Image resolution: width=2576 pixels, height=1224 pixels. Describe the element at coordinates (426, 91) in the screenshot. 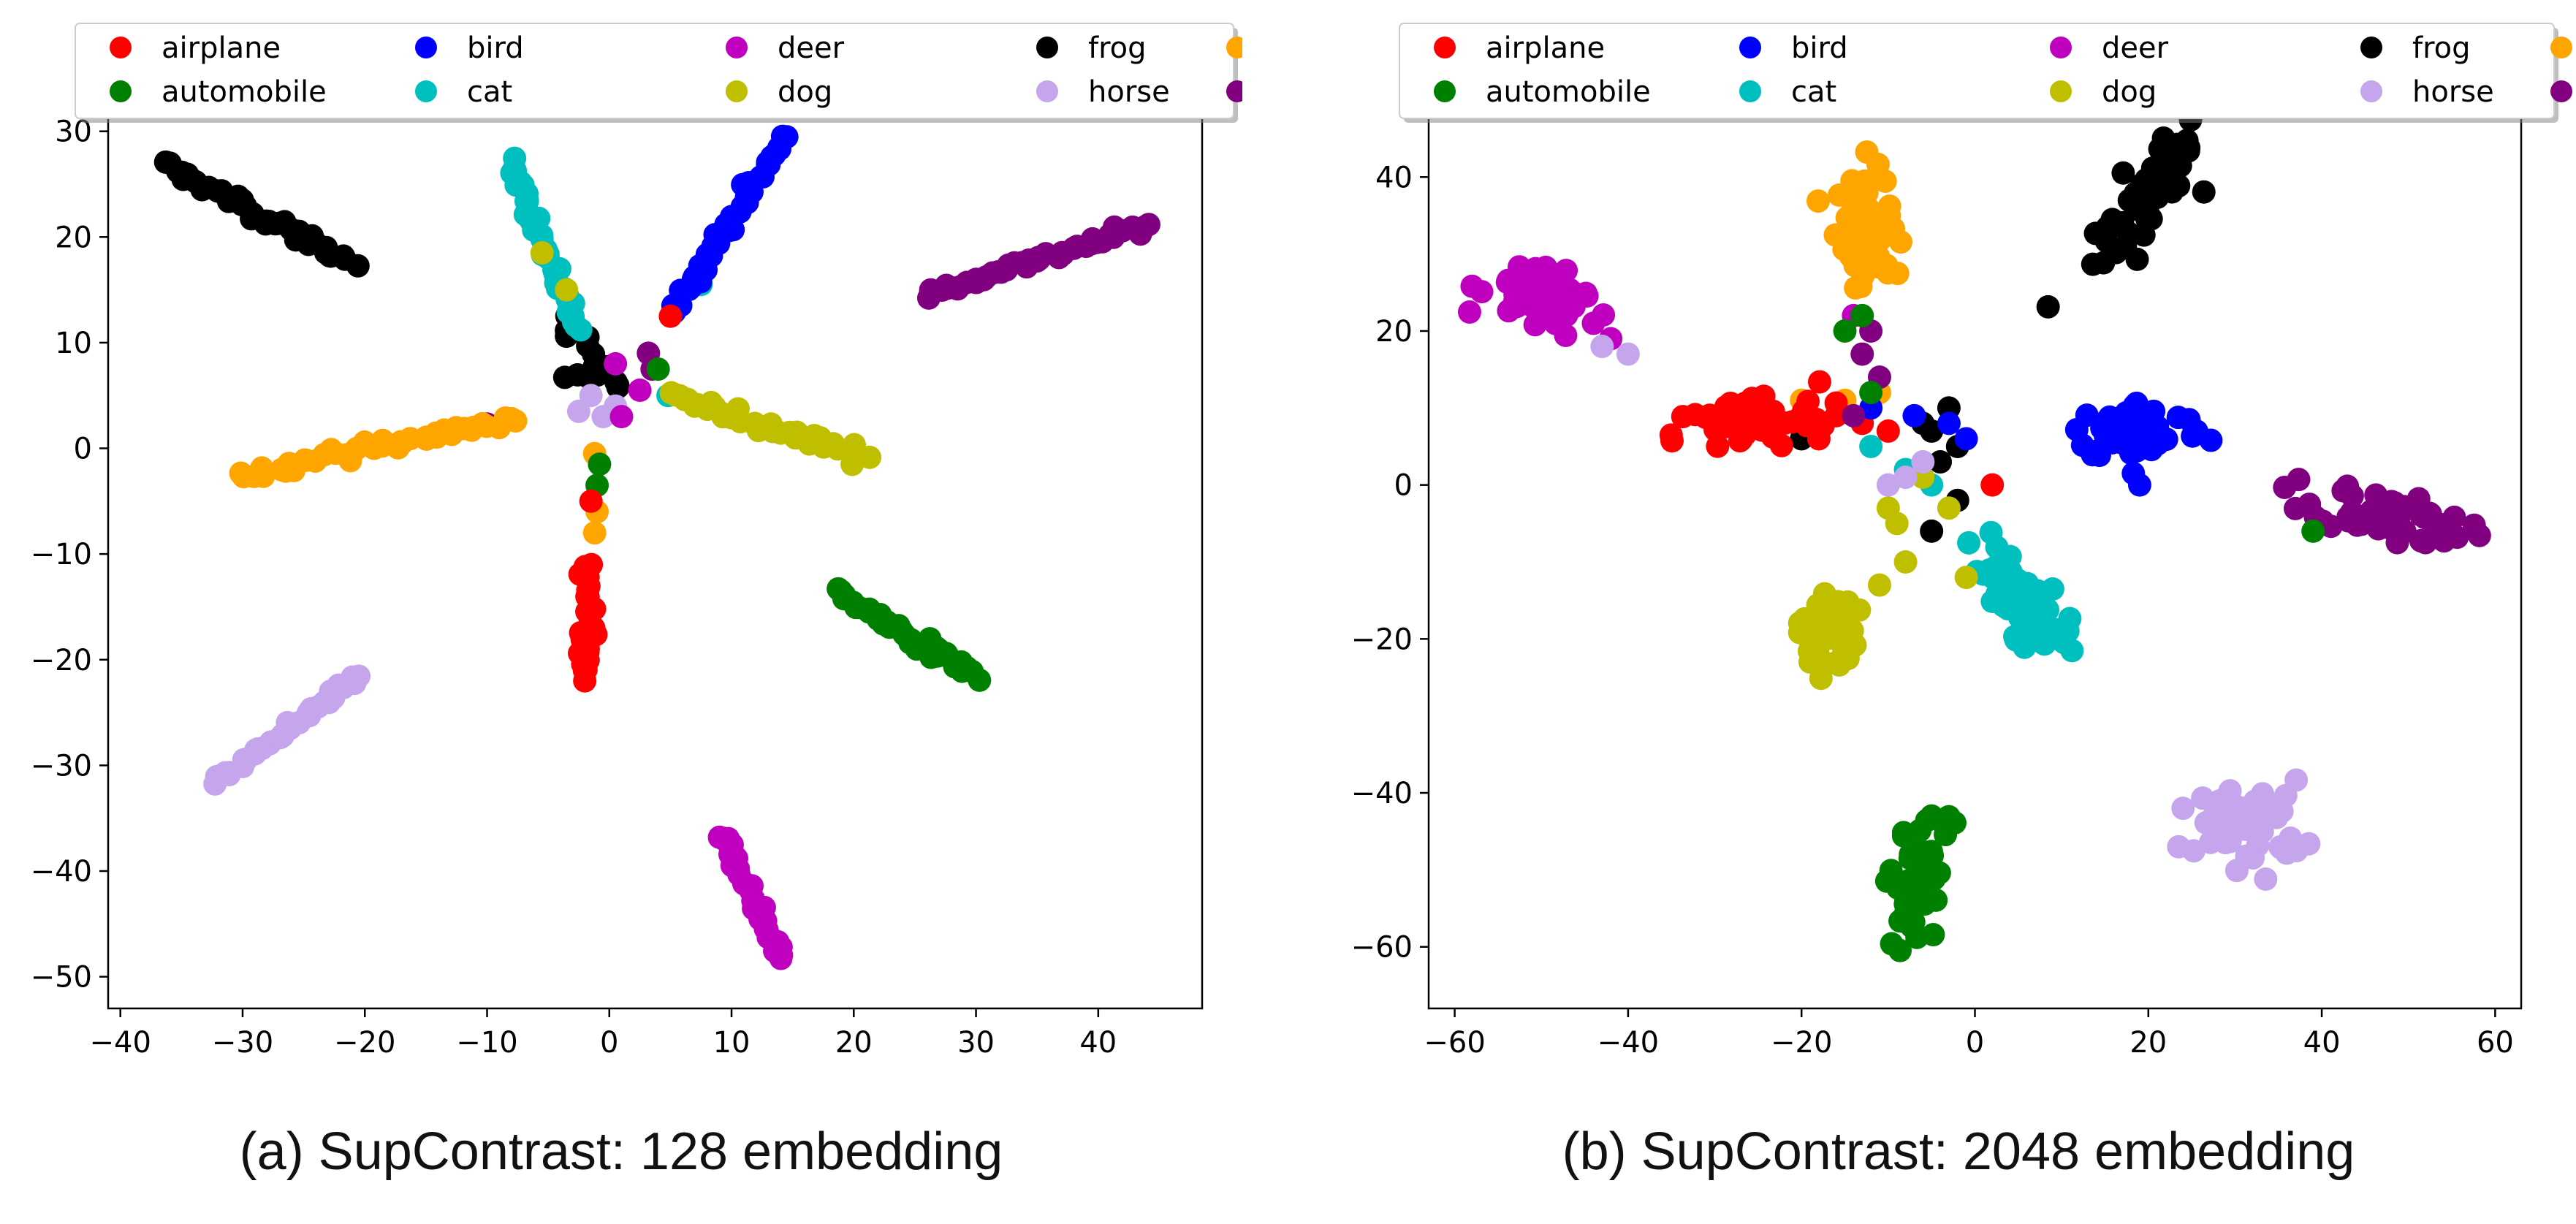

I see `legend-marker-cat` at that location.